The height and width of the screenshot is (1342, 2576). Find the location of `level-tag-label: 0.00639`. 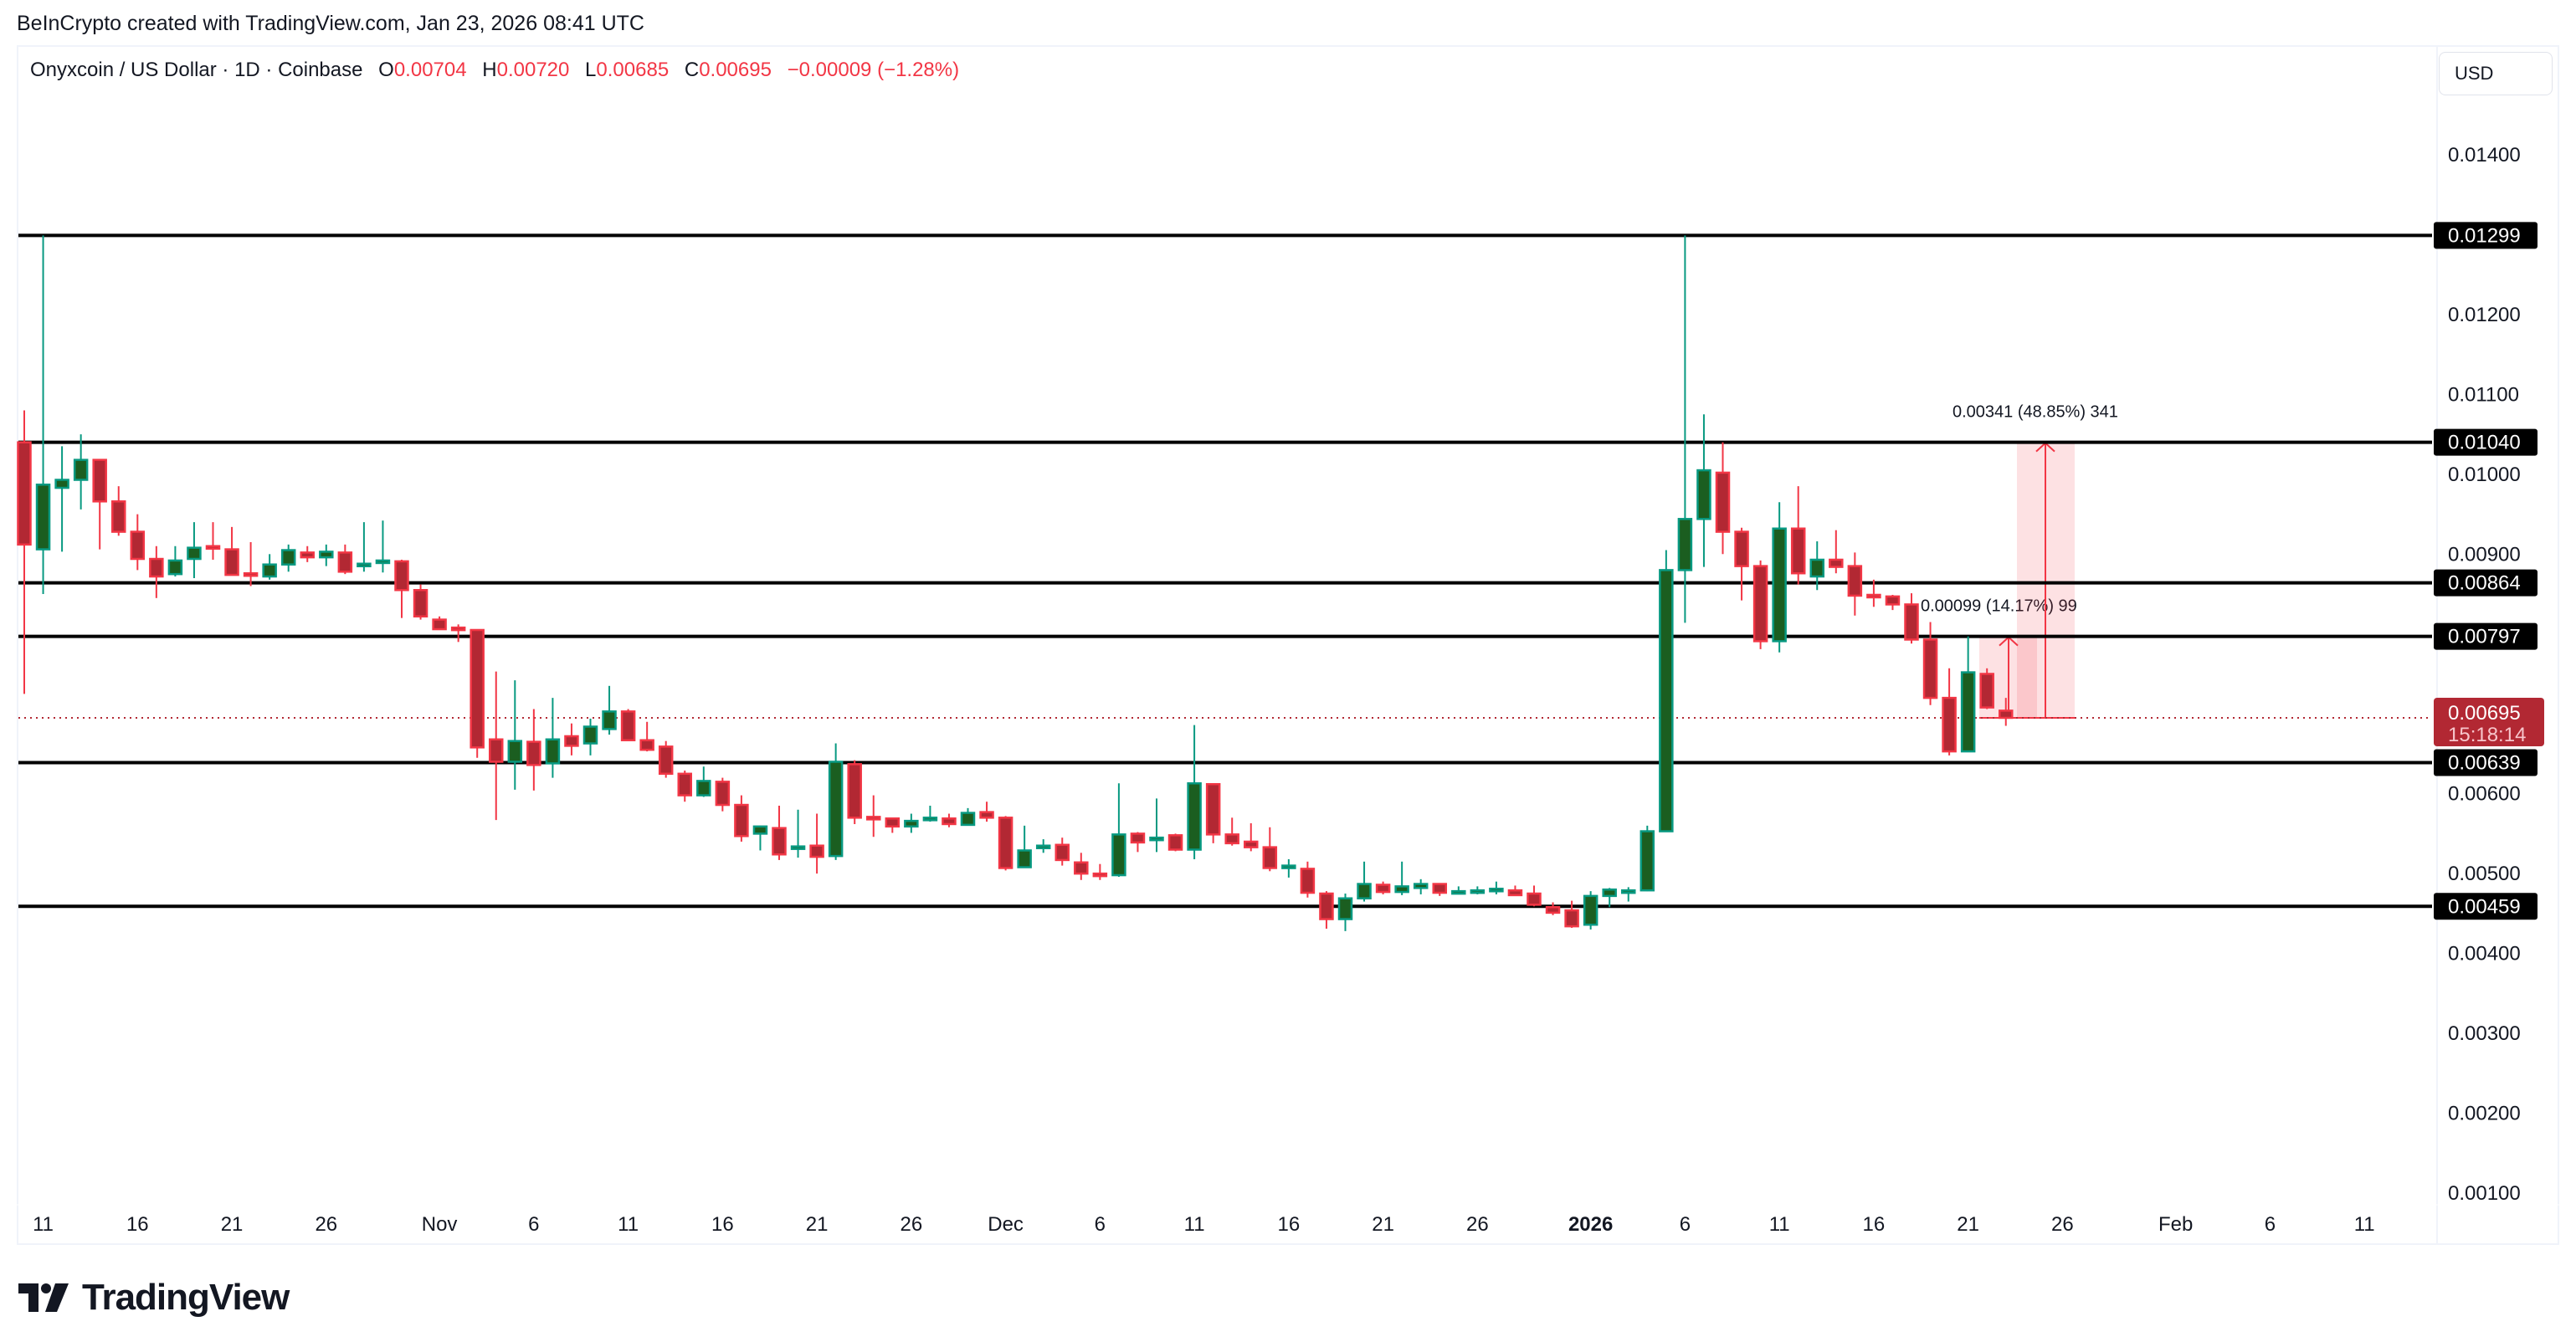

level-tag-label: 0.00639 is located at coordinates (2484, 762).